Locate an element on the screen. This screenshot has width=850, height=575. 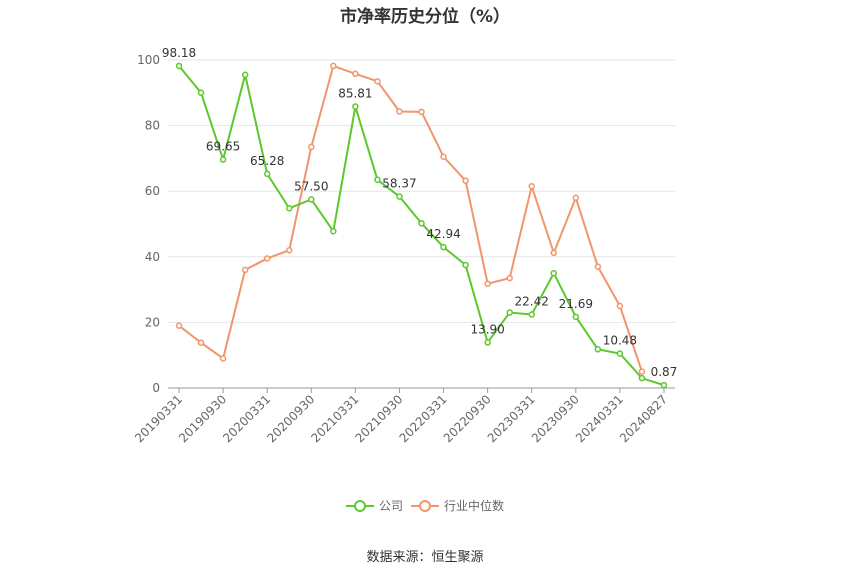
data-label: 69.65 is located at coordinates (223, 147).